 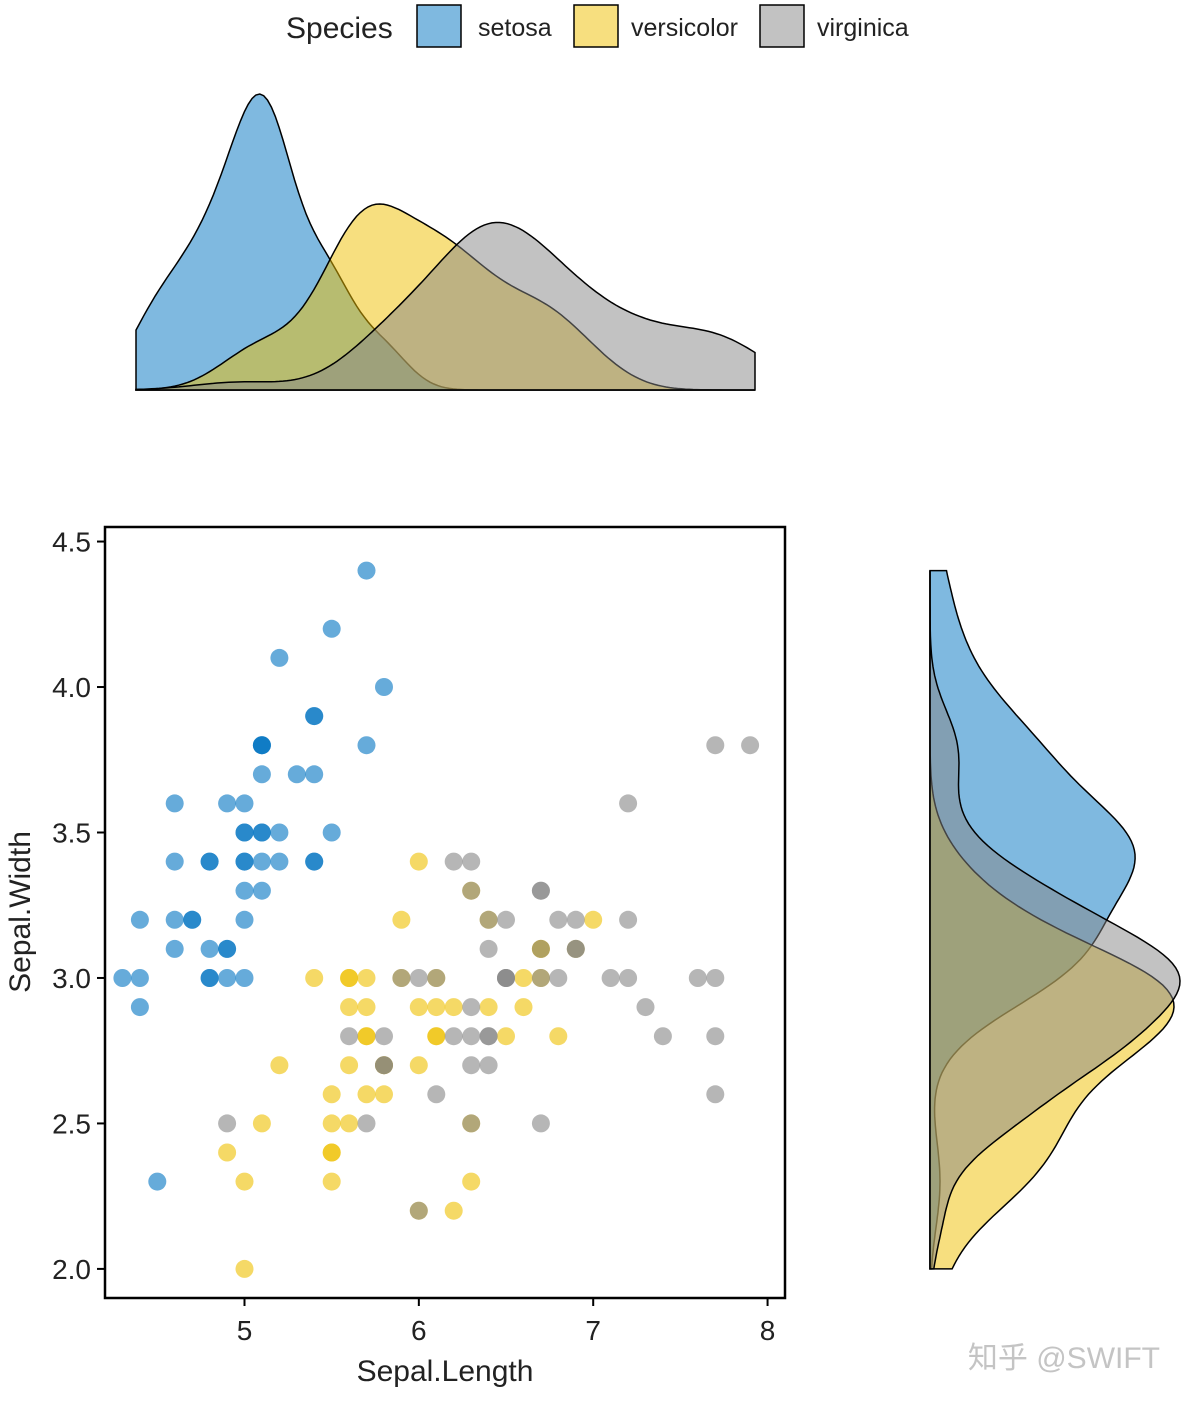 What do you see at coordinates (71, 1269) in the screenshot?
I see `y-tick-label: 2.0` at bounding box center [71, 1269].